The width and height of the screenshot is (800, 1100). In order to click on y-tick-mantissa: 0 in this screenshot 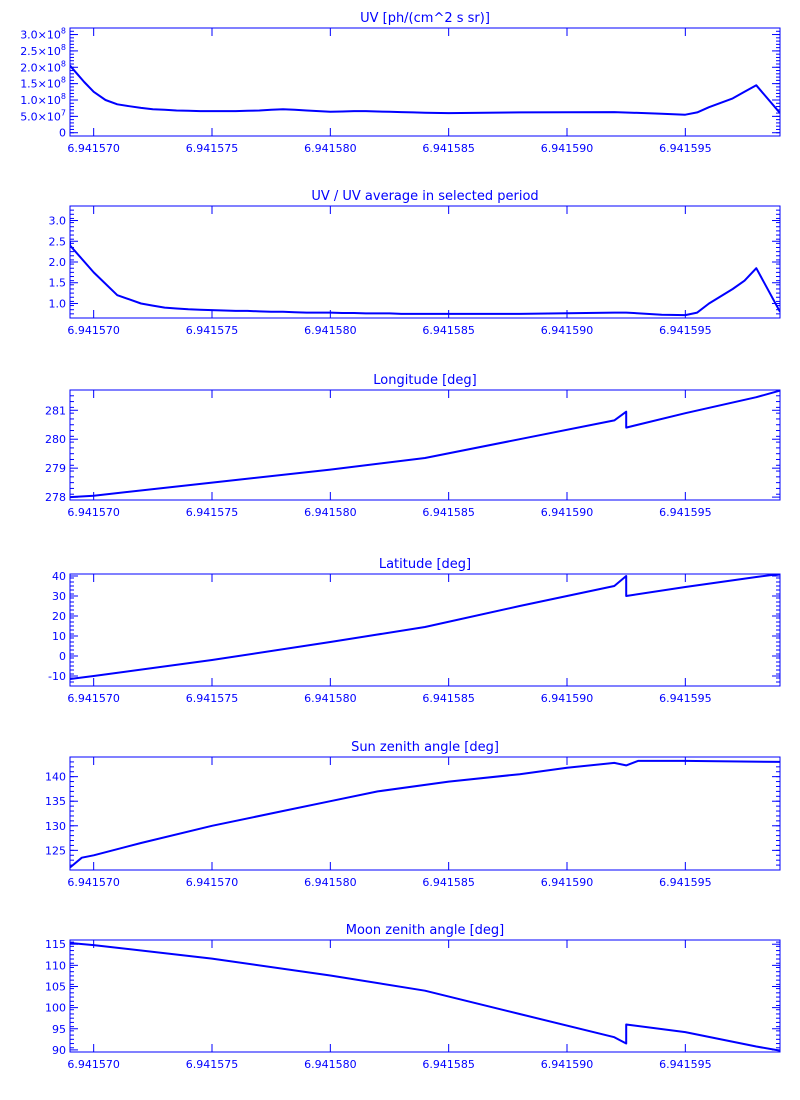, I will do `click(62, 133)`.